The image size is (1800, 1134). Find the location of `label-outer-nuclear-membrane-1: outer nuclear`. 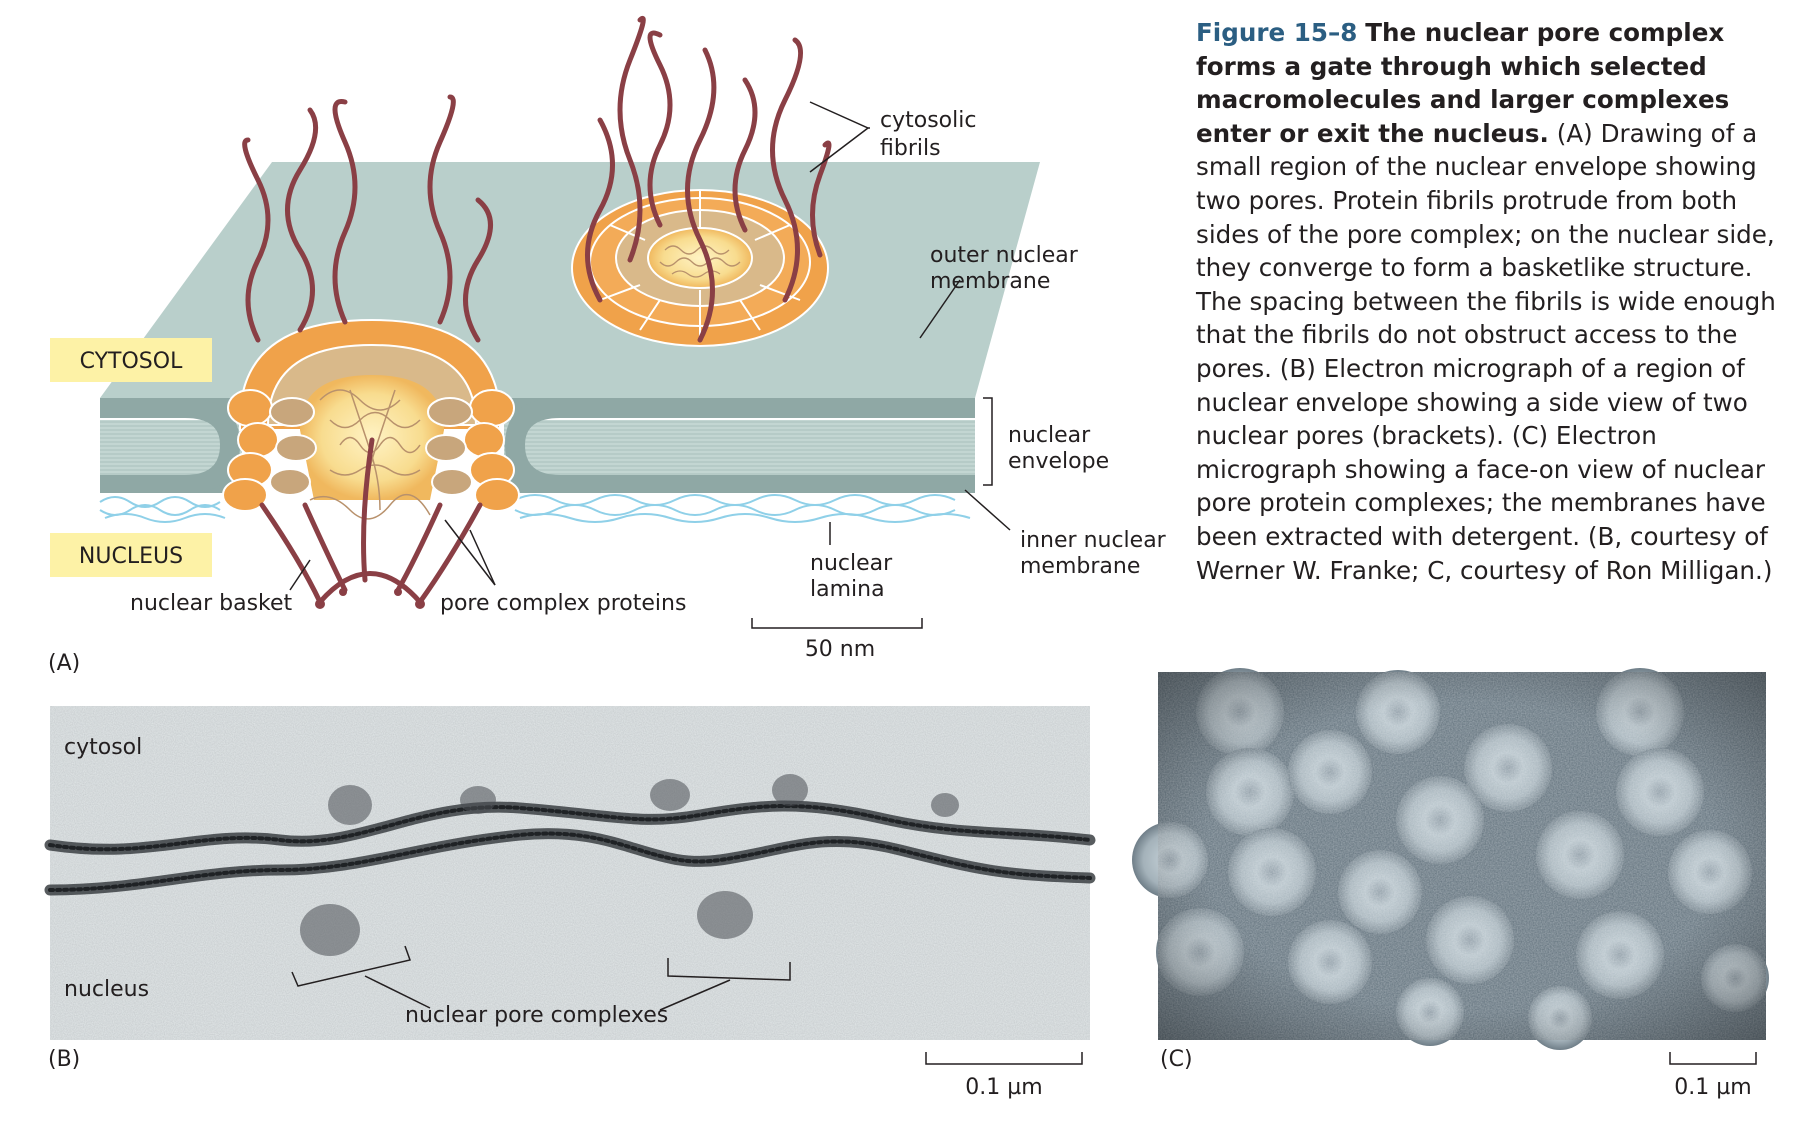

label-outer-nuclear-membrane-1: outer nuclear is located at coordinates (1004, 255).